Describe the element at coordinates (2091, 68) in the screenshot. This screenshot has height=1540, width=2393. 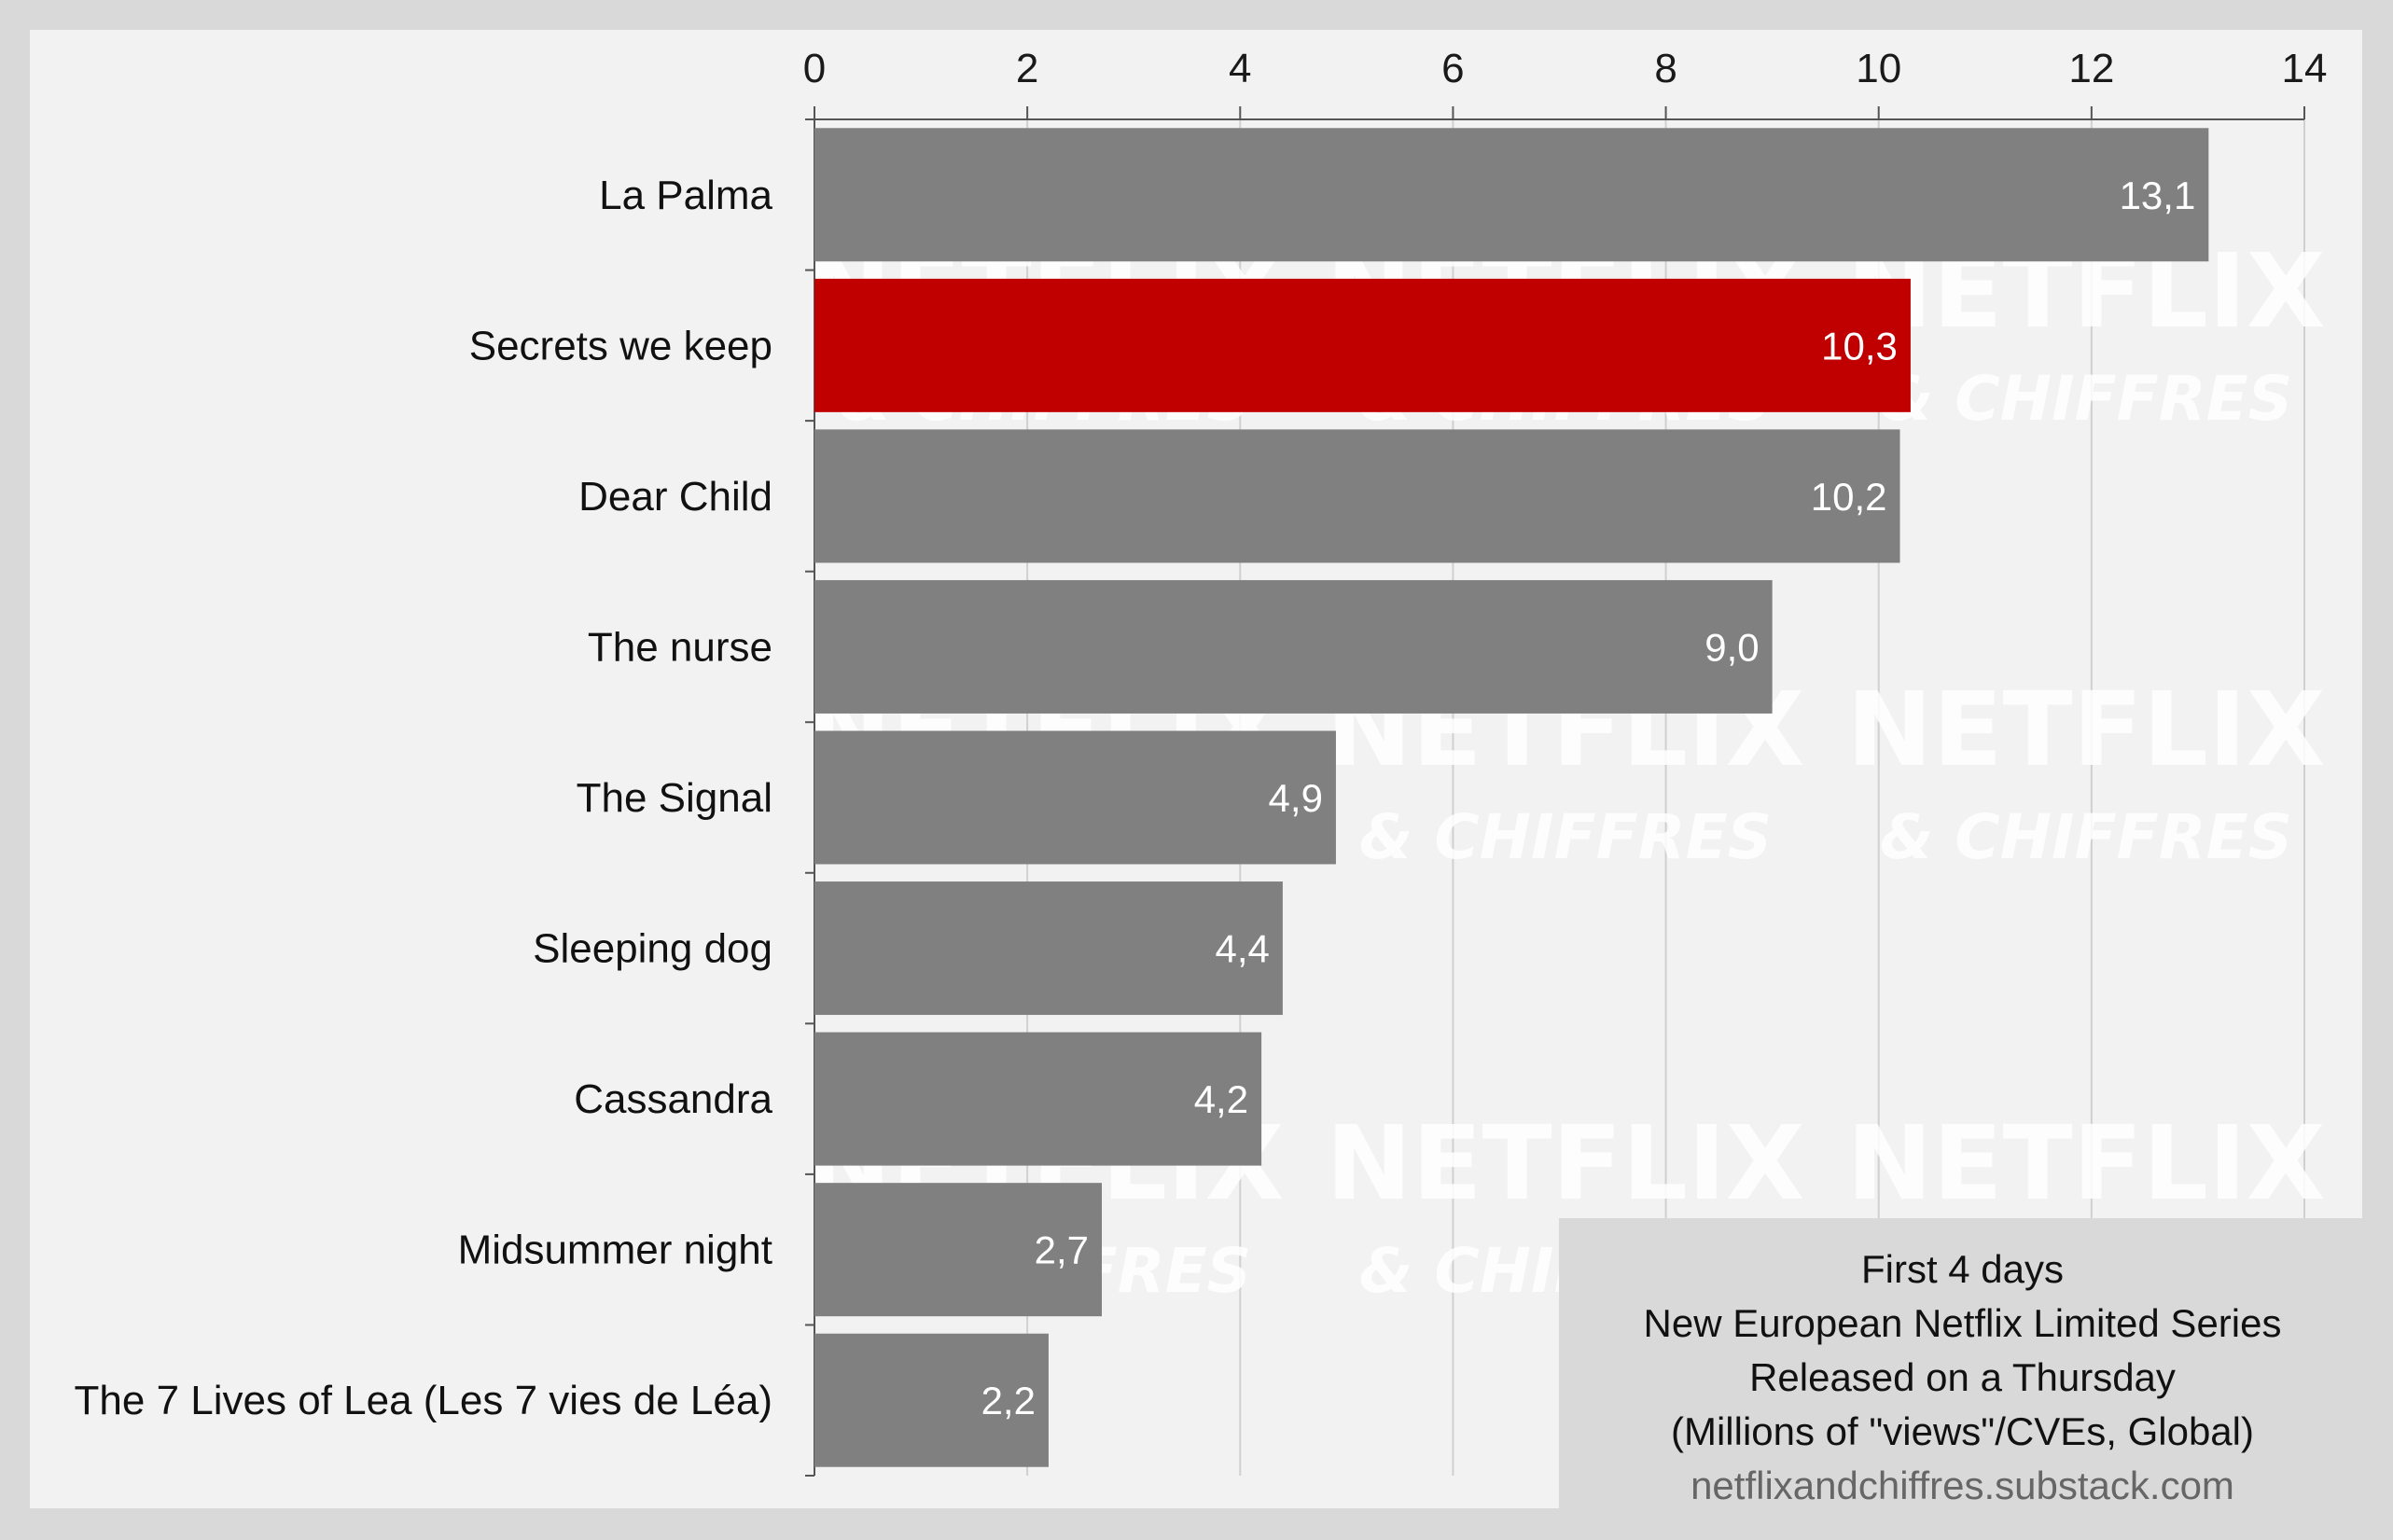
I see `x-tick-label: 12` at that location.